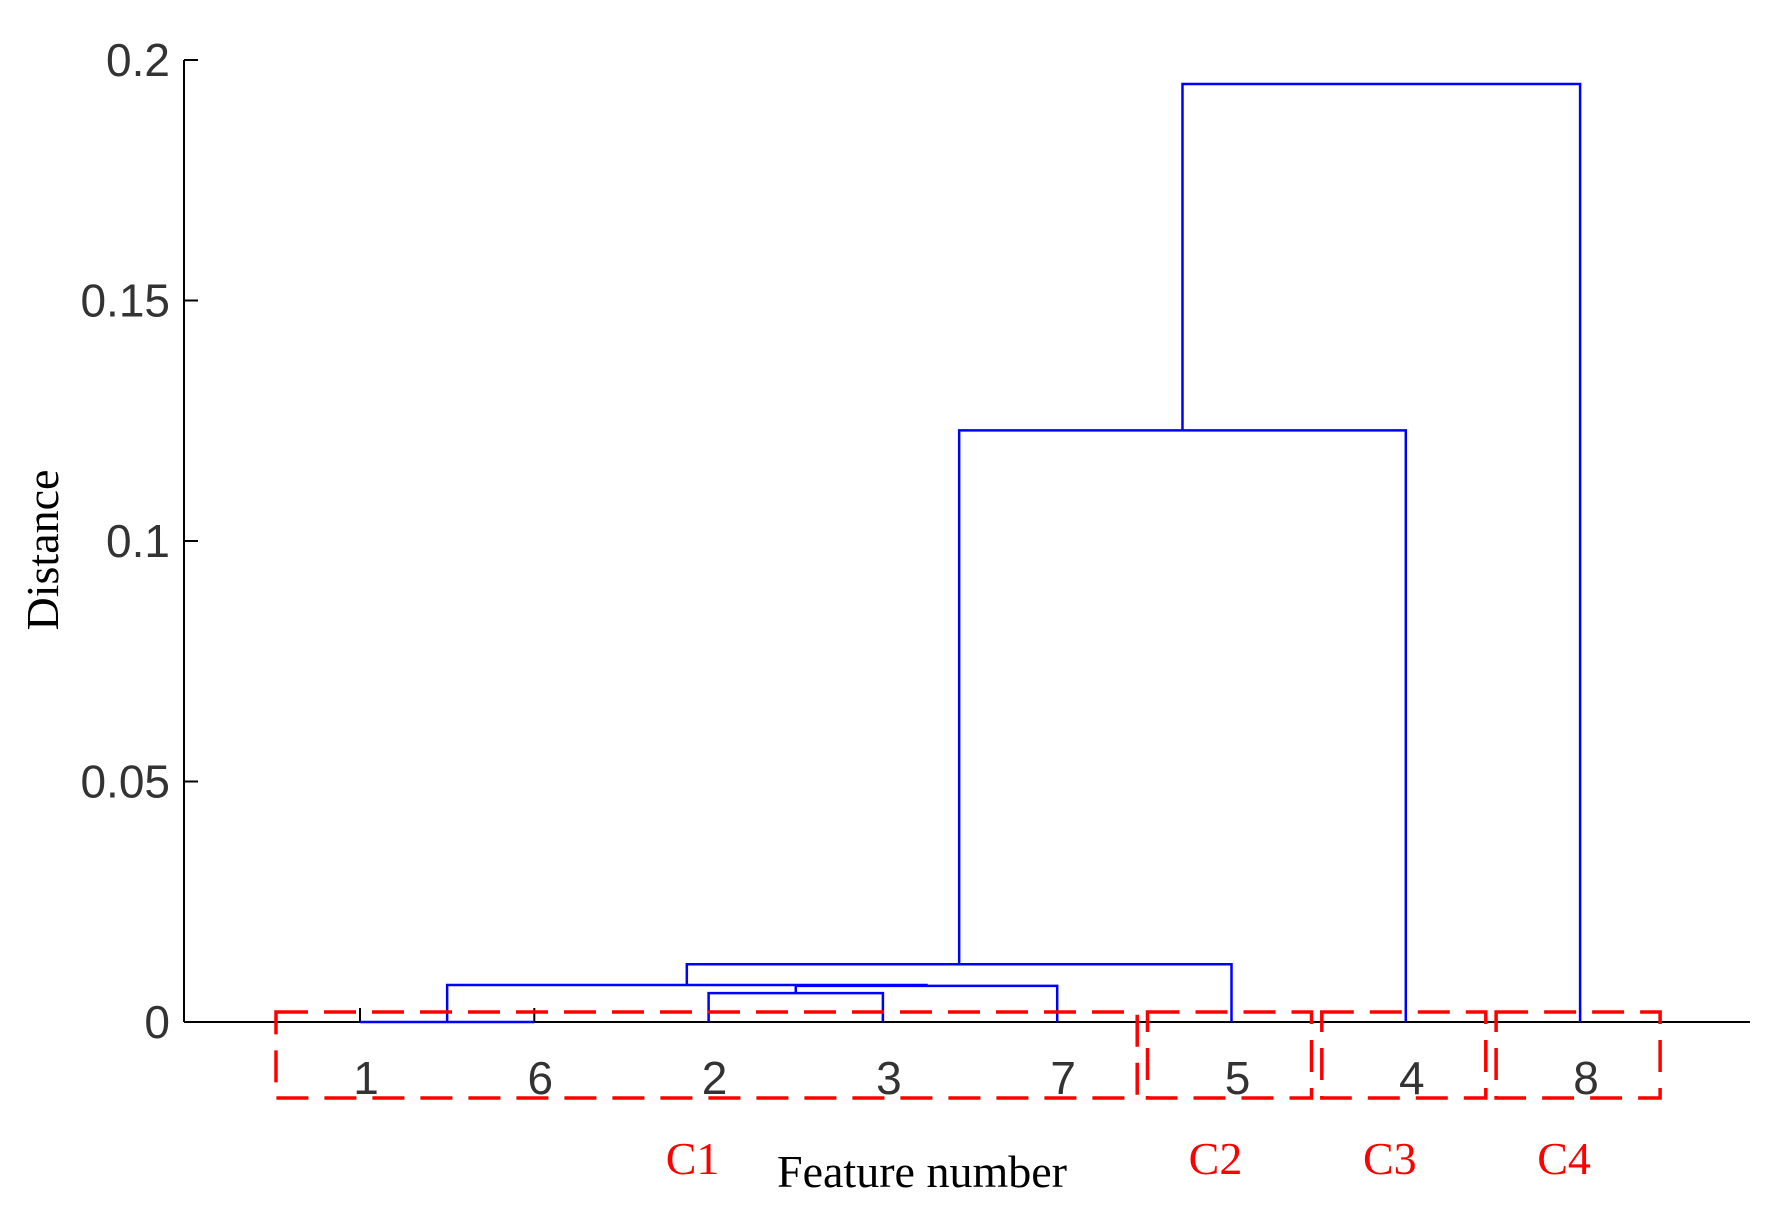  What do you see at coordinates (1238, 1078) in the screenshot?
I see `x-tick-label: 5` at bounding box center [1238, 1078].